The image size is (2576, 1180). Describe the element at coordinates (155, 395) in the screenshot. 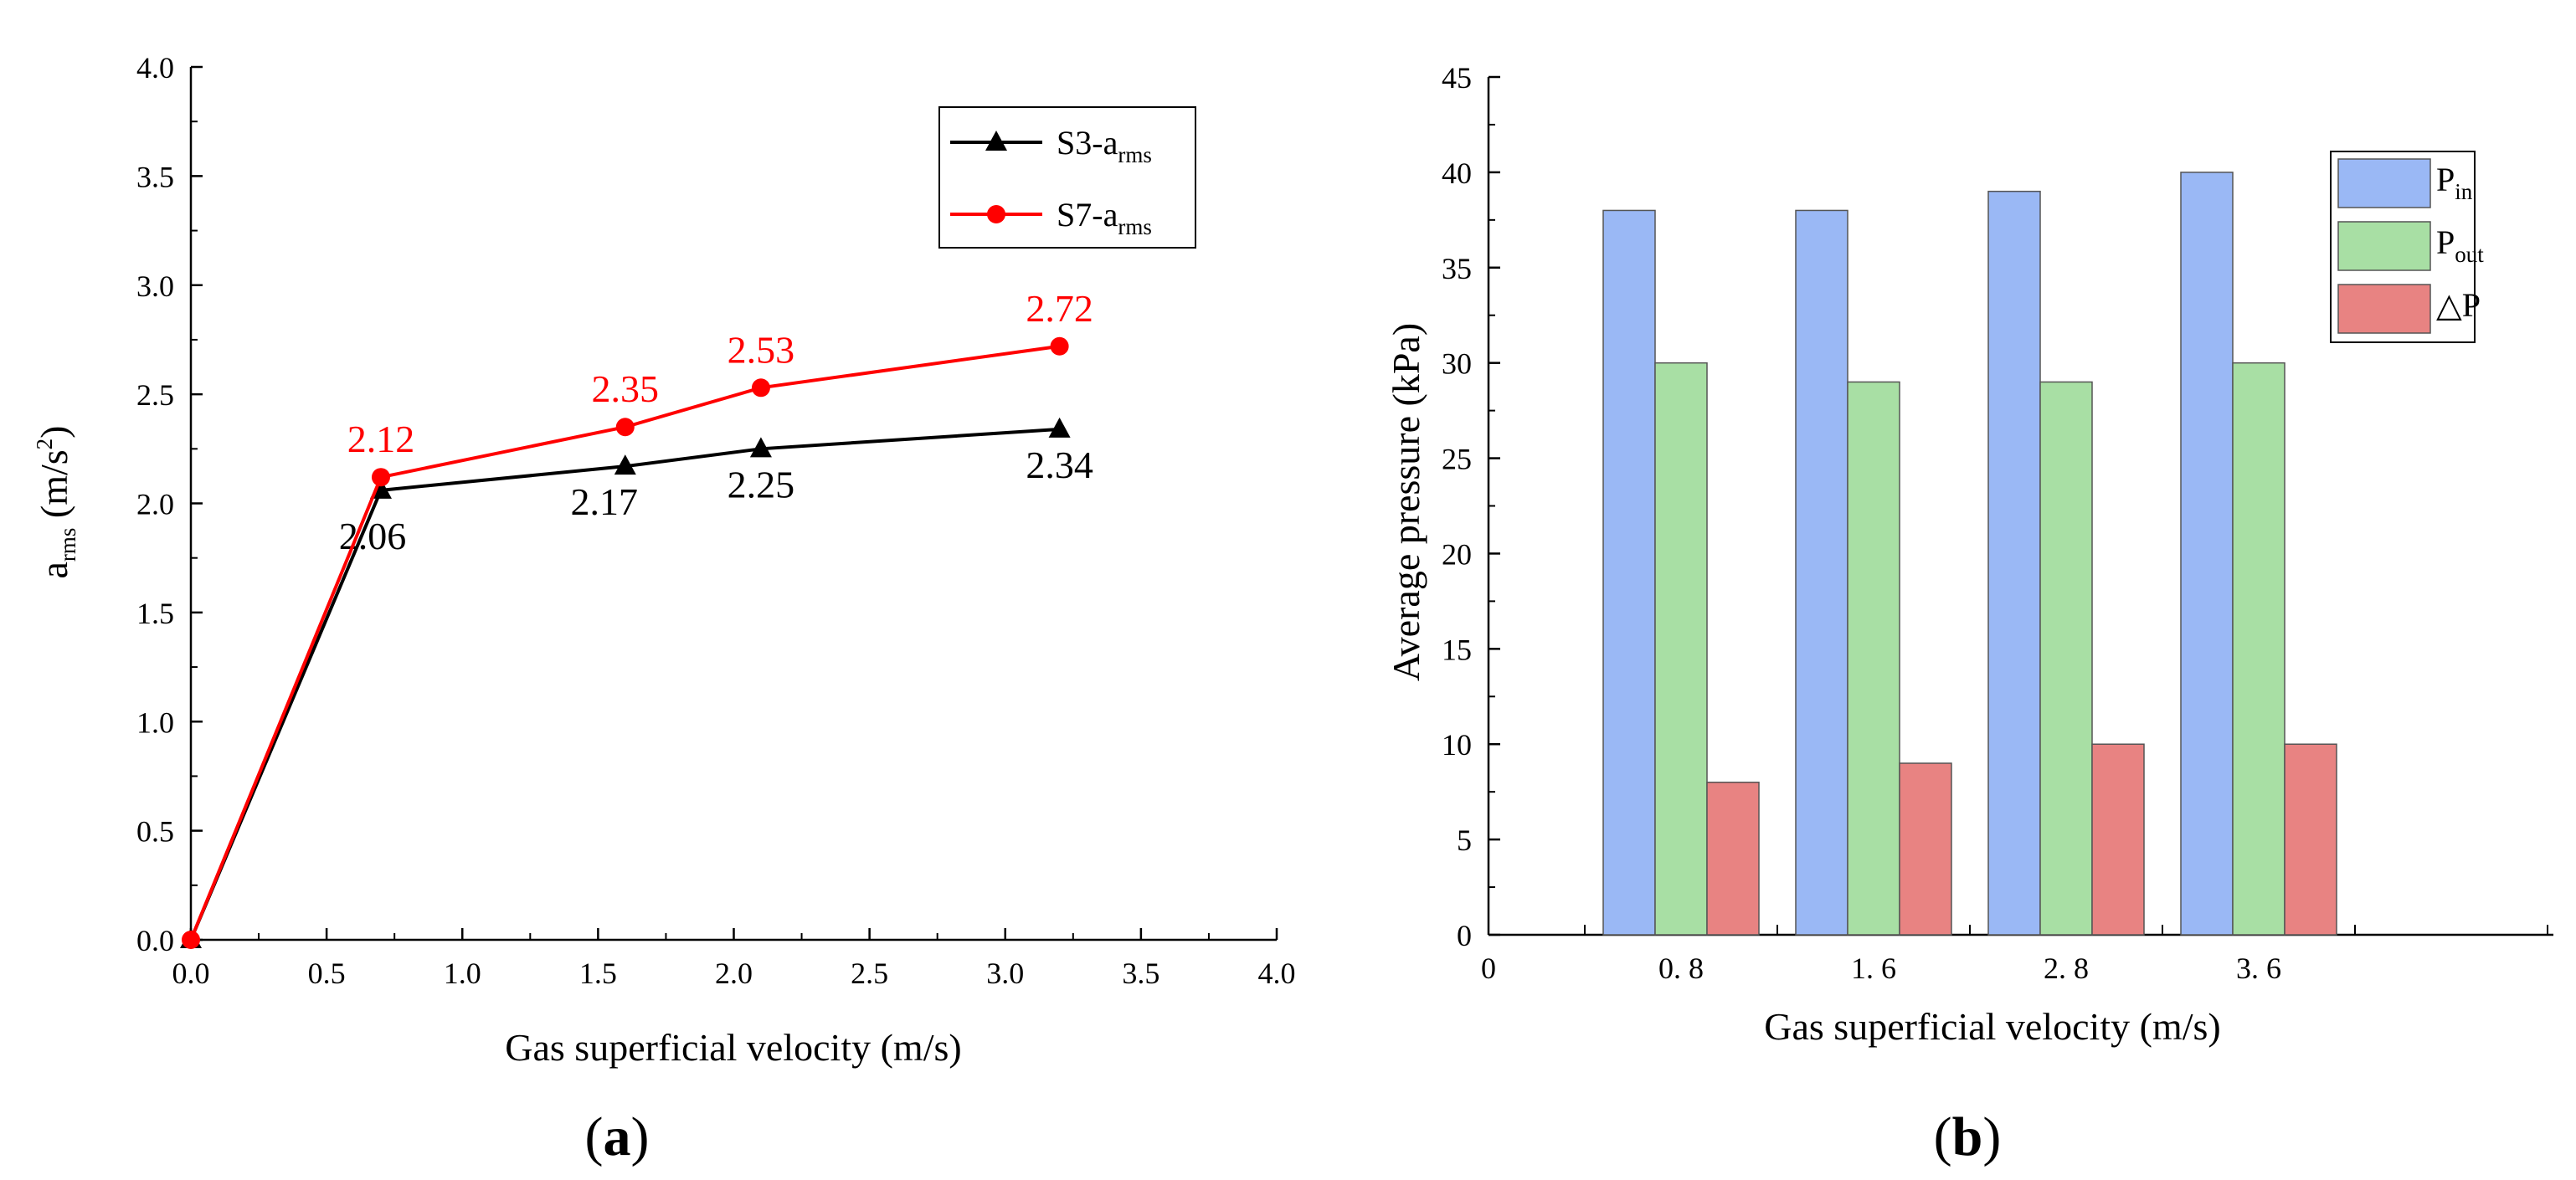

I see `panel-a-y-tick-label: 2.5` at that location.